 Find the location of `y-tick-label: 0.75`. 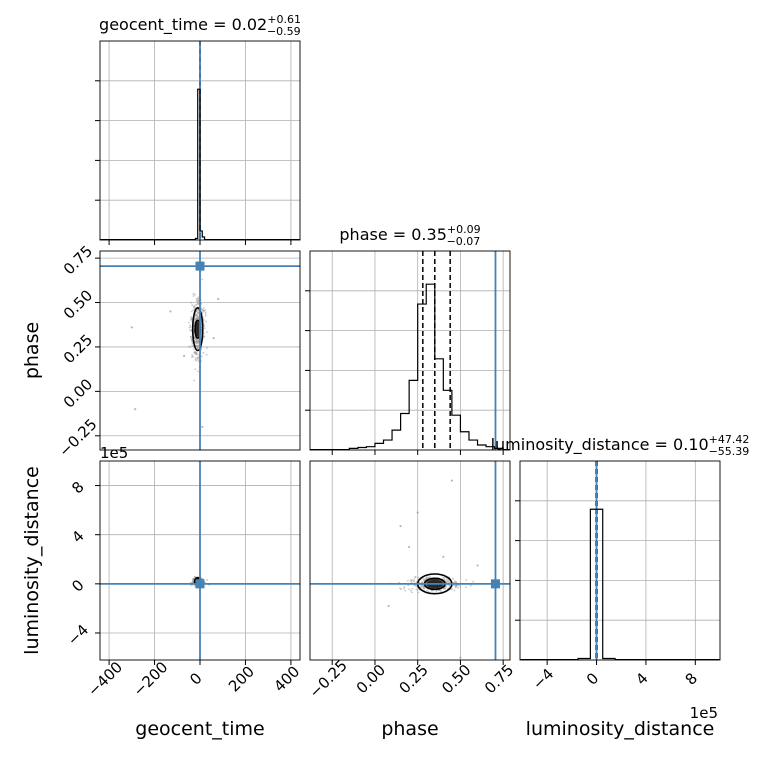

y-tick-label: 0.75 is located at coordinates (78, 260).